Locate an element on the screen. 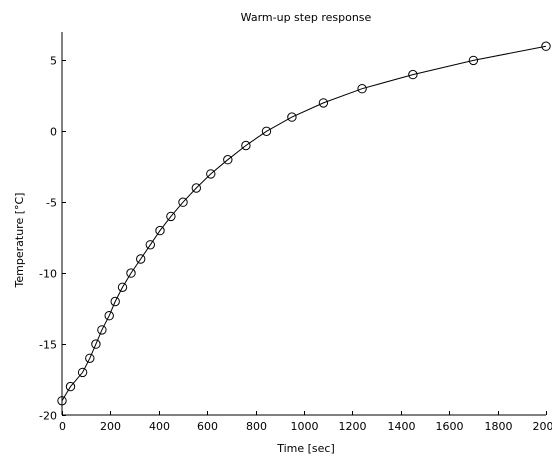 The image size is (552, 457). chart-title: Warm-up step response is located at coordinates (306, 17).